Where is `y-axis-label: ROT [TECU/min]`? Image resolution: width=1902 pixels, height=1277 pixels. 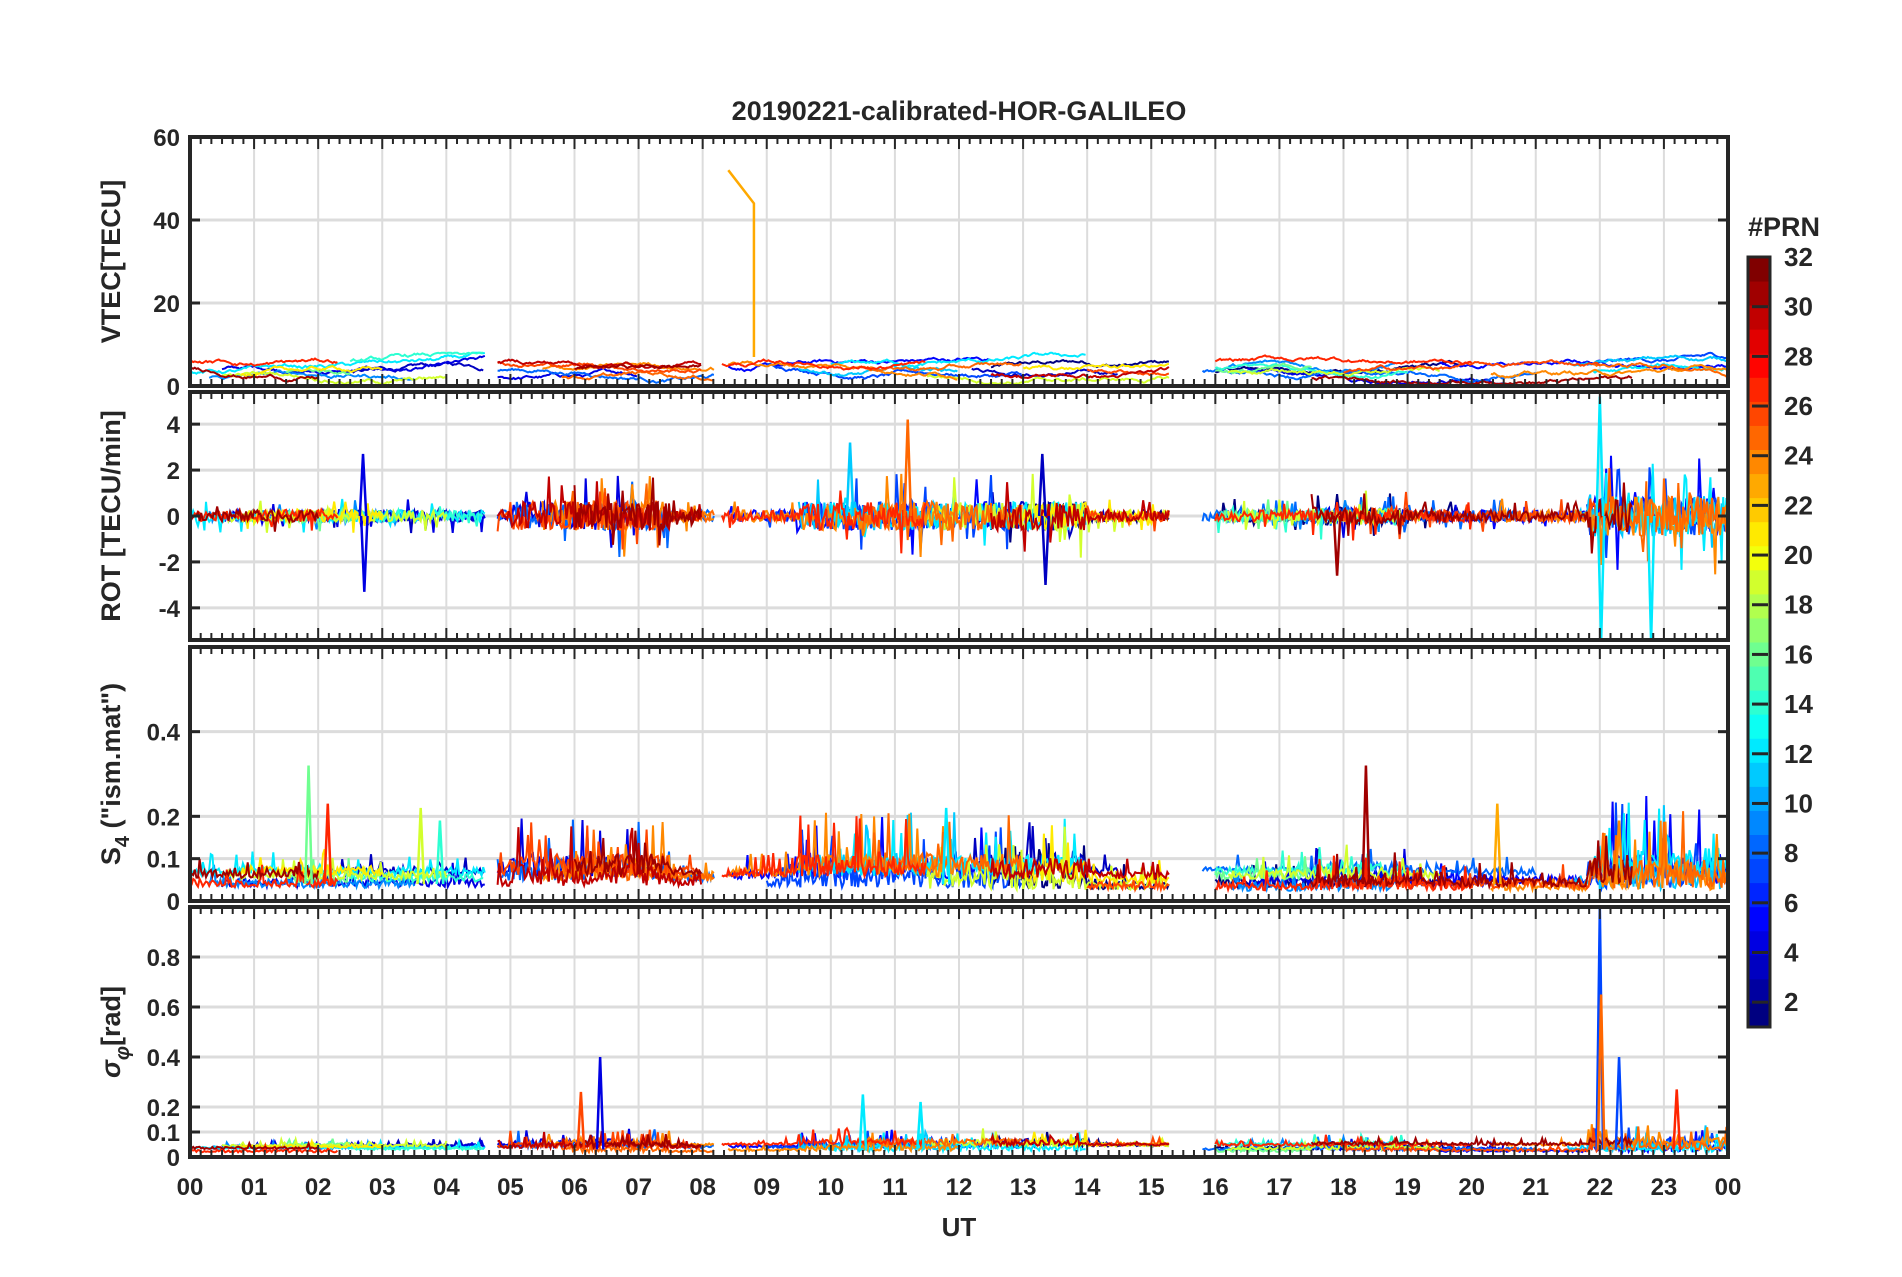 y-axis-label: ROT [TECU/min] is located at coordinates (111, 515).